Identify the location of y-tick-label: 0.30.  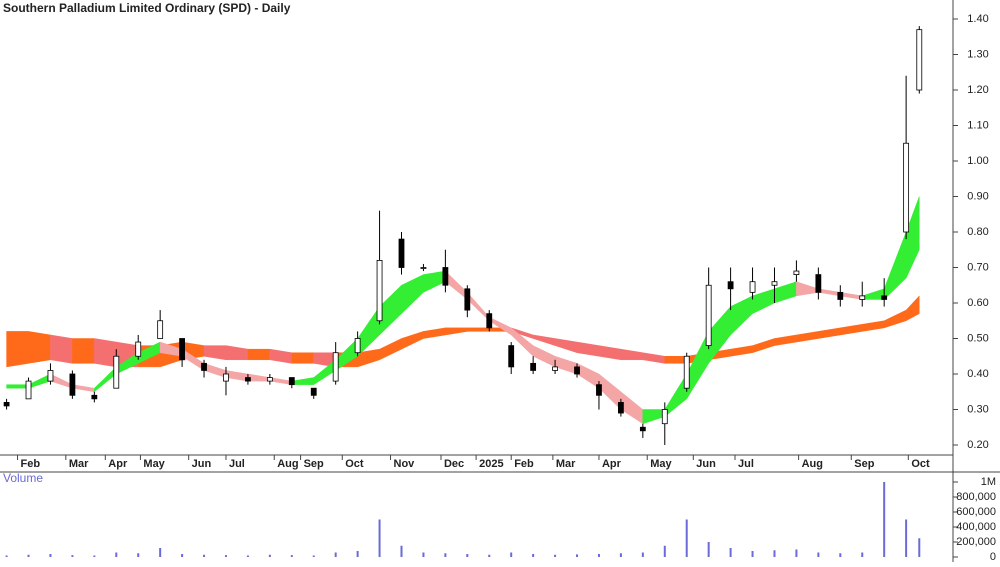
(977, 409).